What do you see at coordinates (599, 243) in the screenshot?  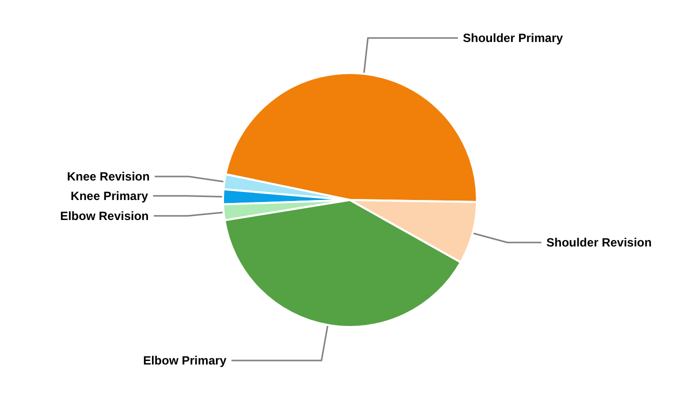 I see `slice-label: Shoulder Revision` at bounding box center [599, 243].